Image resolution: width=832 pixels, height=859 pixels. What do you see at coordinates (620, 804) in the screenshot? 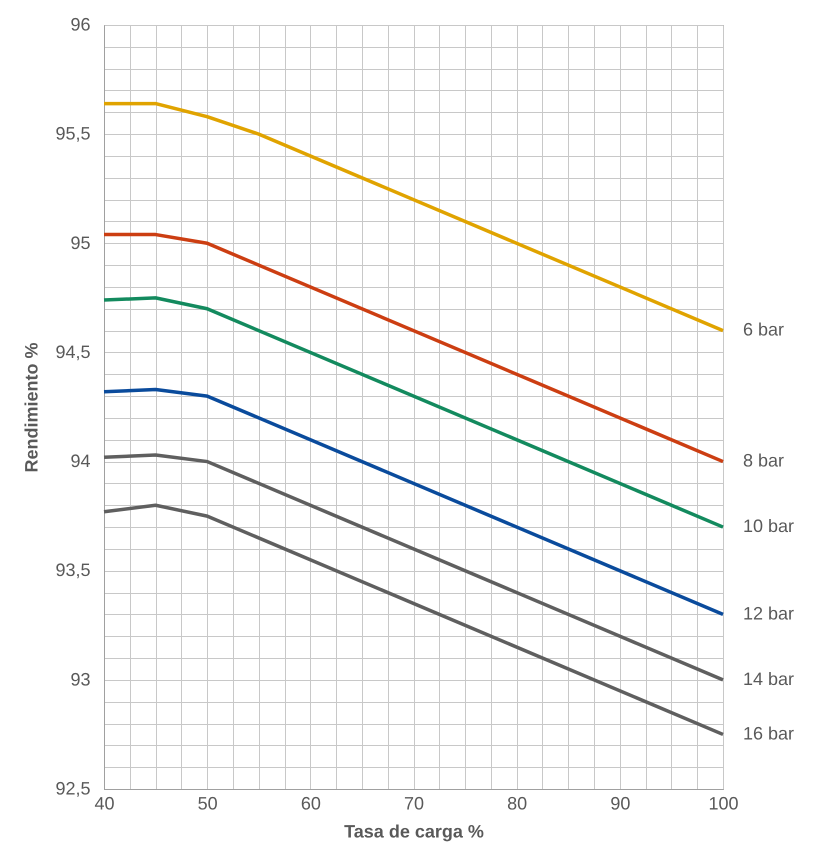
I see `x-tick-label: 90` at bounding box center [620, 804].